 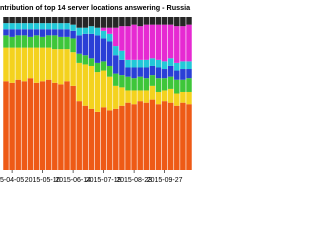 What do you see at coordinates (43, 180) in the screenshot?
I see `x-tick-label: 2015-05-10` at bounding box center [43, 180].